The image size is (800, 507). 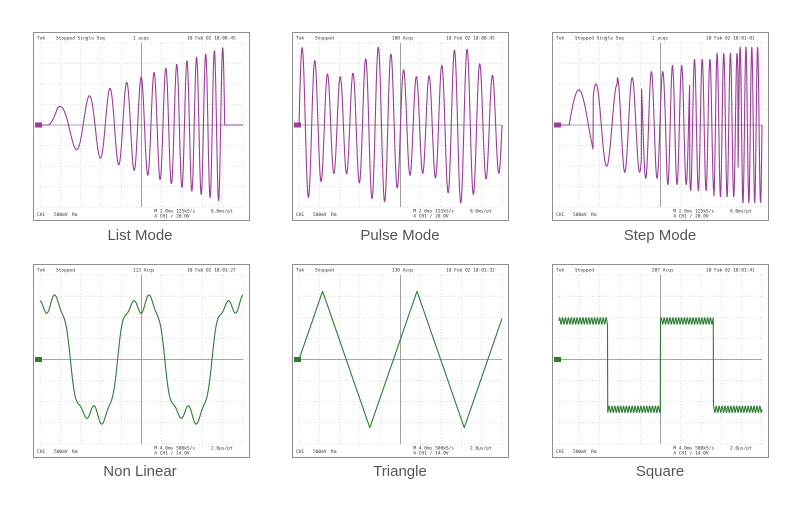 What do you see at coordinates (144, 271) in the screenshot?
I see `scope-header-text: 113 Acqs` at bounding box center [144, 271].